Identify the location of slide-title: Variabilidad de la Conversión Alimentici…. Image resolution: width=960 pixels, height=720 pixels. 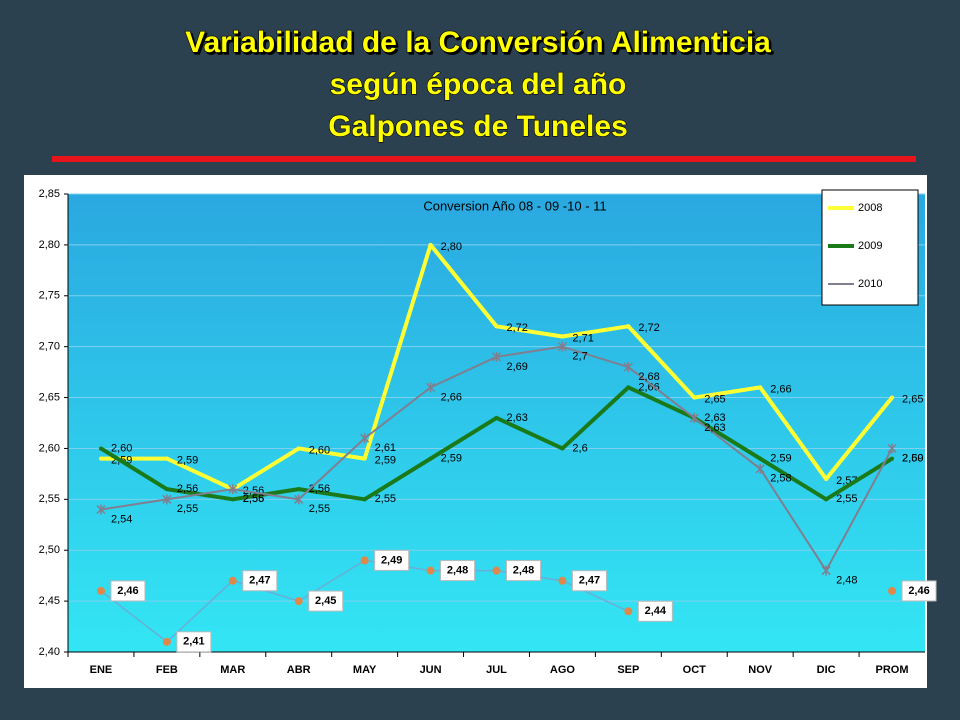
(478, 42).